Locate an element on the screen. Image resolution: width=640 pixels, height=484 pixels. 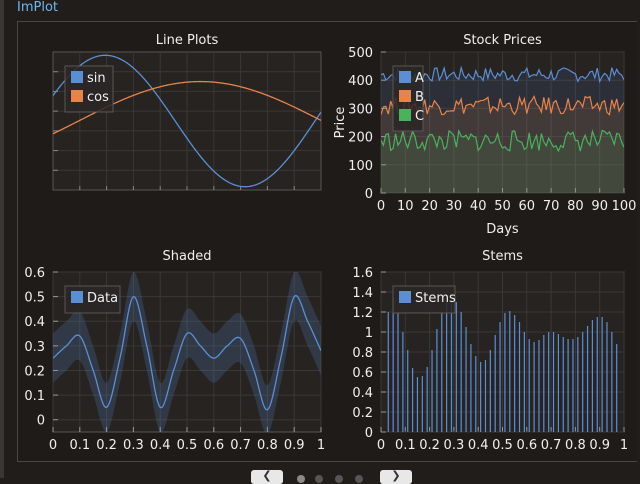
legend-swatch-C is located at coordinates (405, 115).